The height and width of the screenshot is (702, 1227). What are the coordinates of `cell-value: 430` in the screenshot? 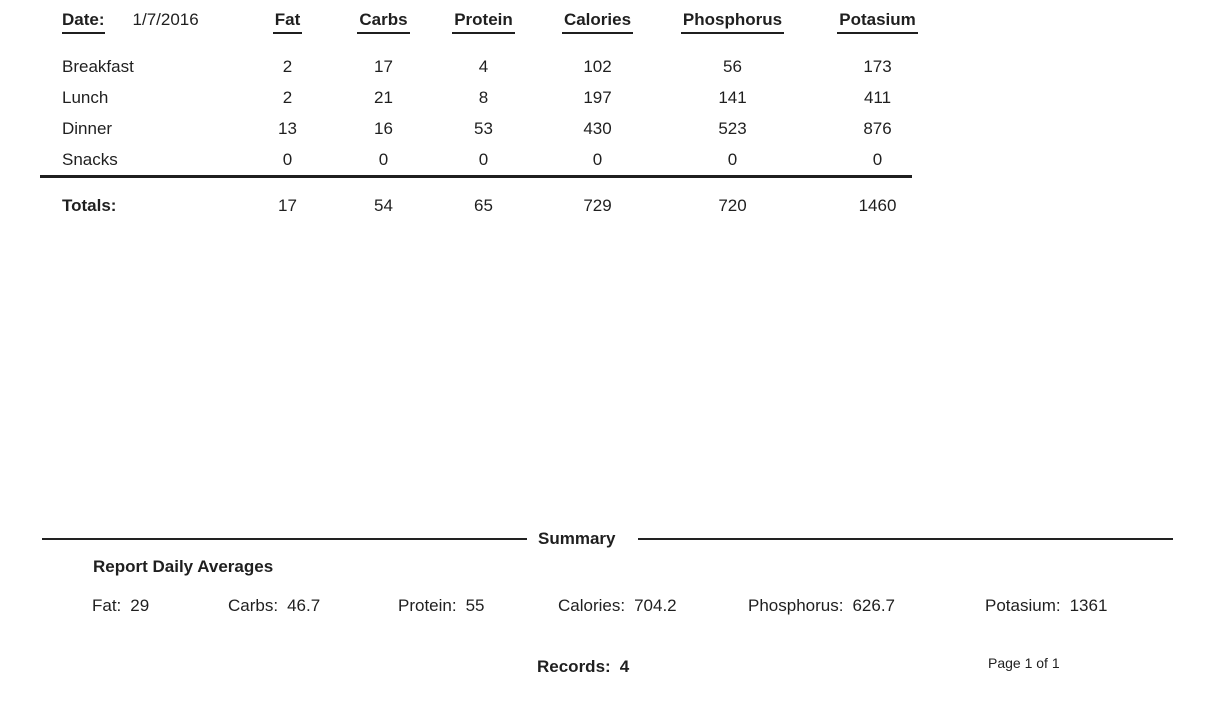 It's located at (597, 128).